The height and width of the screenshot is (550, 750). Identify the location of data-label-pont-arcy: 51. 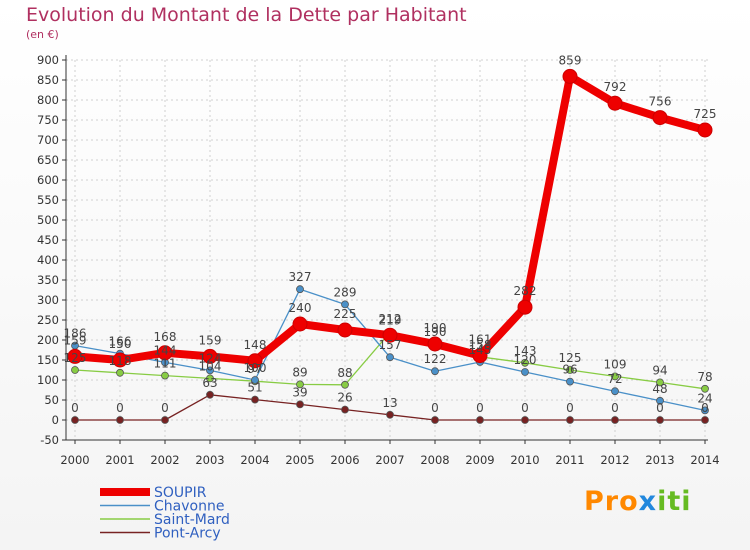
(254, 388).